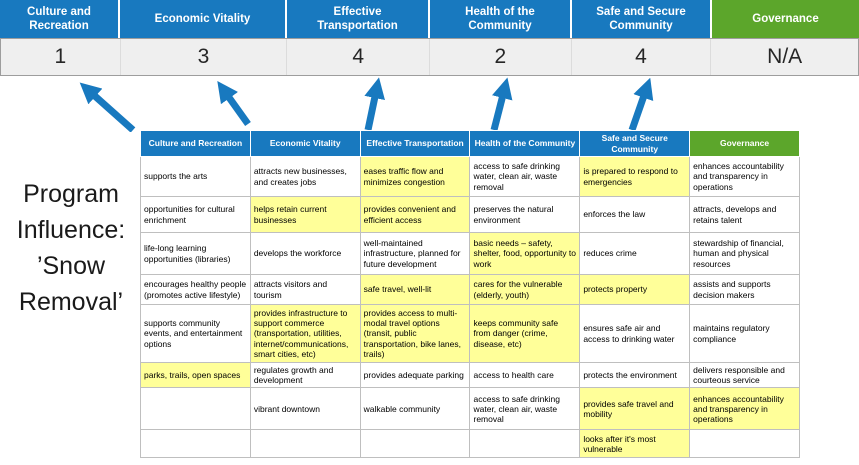 The image size is (859, 465). I want to click on matrix-header-governance: Governance, so click(744, 143).